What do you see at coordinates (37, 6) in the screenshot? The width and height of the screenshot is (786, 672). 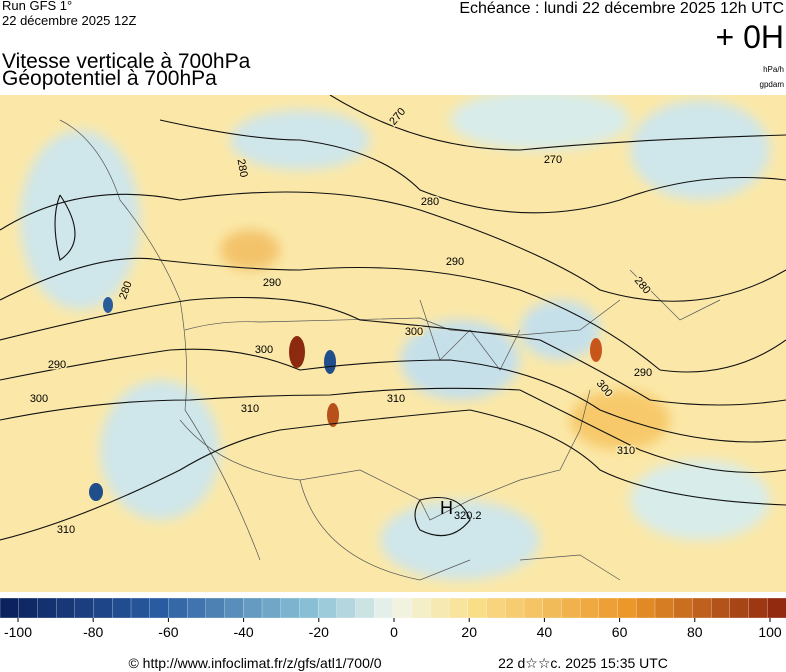 I see `run-label: Run GFS 1°` at bounding box center [37, 6].